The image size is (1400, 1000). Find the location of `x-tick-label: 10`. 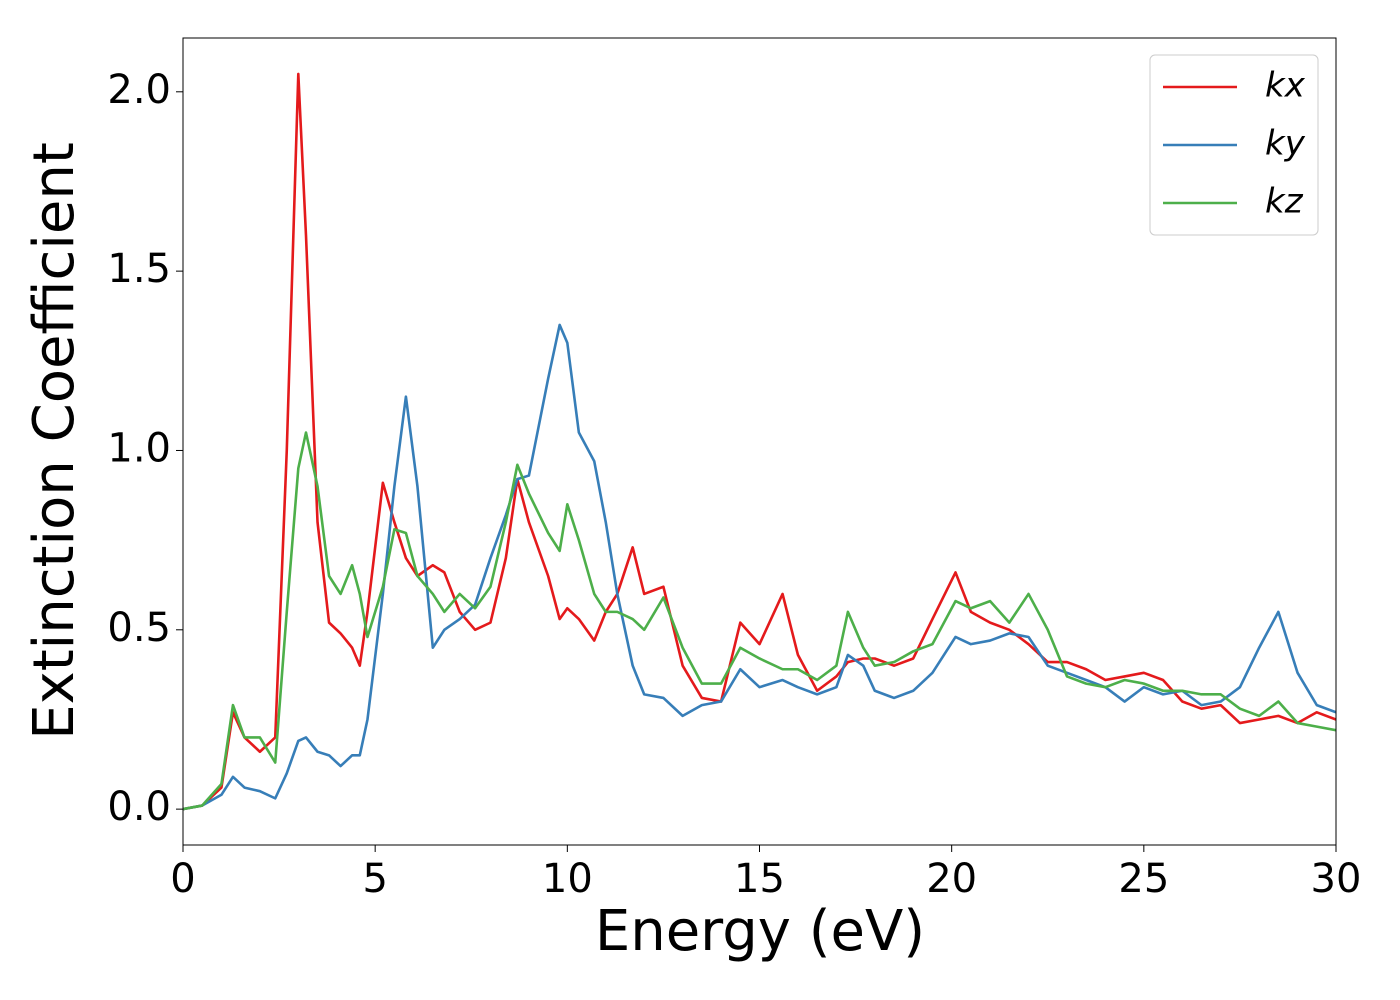

x-tick-label: 10 is located at coordinates (567, 879).